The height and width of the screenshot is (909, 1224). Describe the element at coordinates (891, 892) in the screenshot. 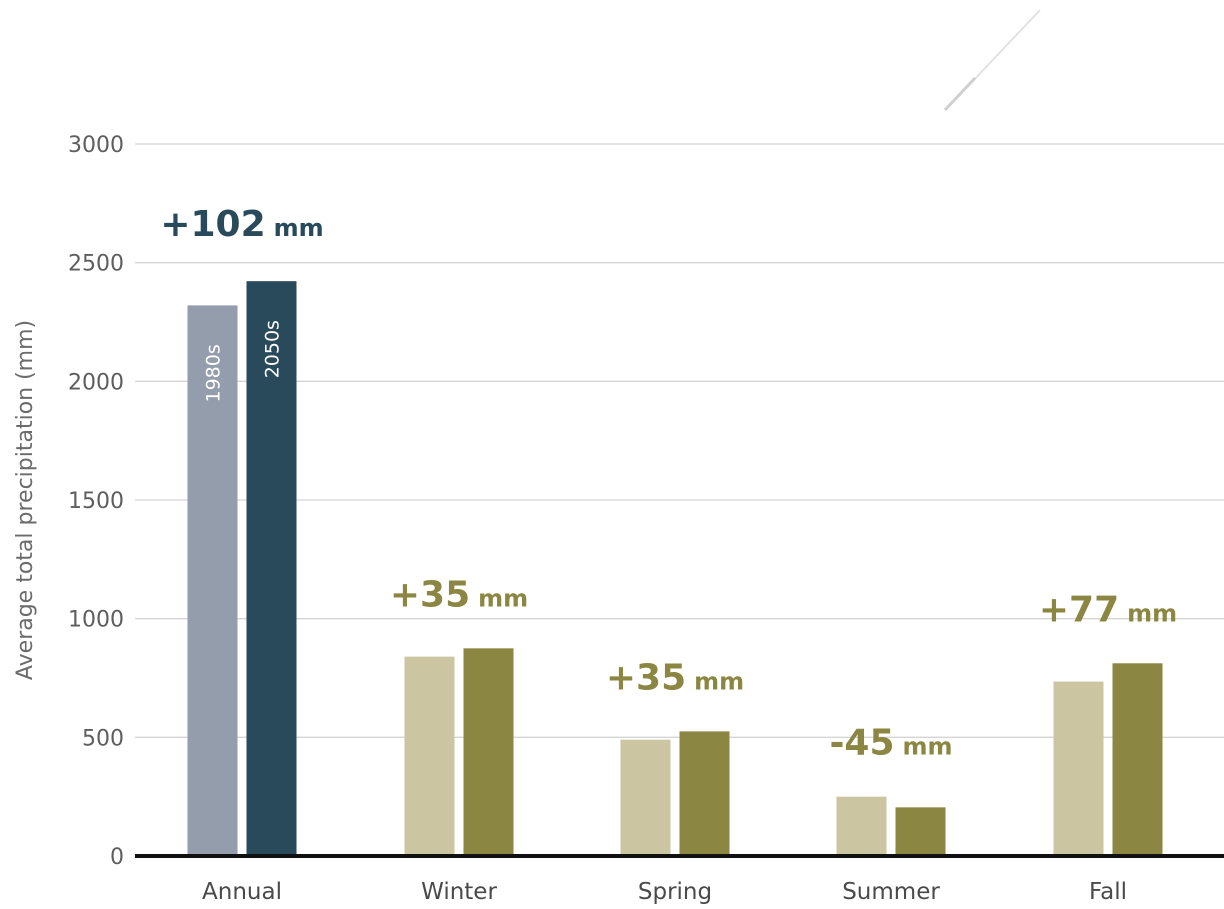

I see `x-category-label: Summer` at that location.